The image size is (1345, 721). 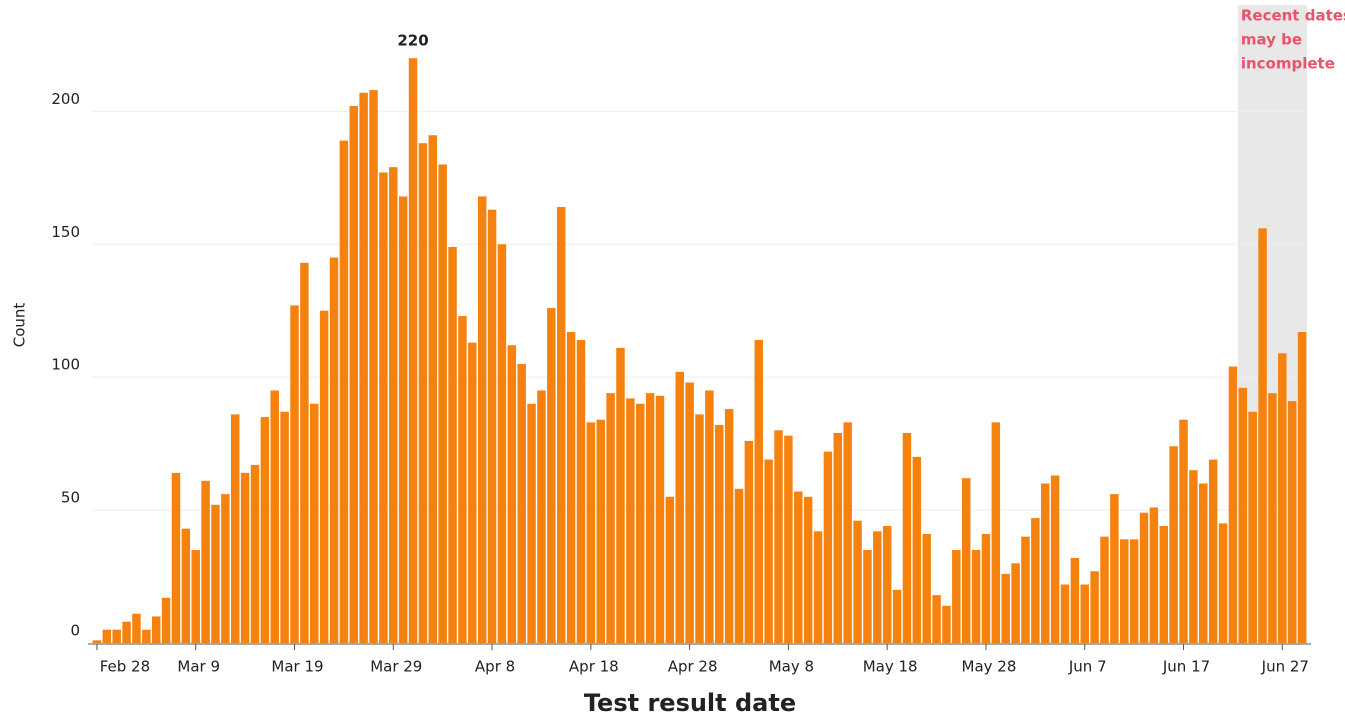 I want to click on y-tick-label: 50, so click(x=70, y=498).